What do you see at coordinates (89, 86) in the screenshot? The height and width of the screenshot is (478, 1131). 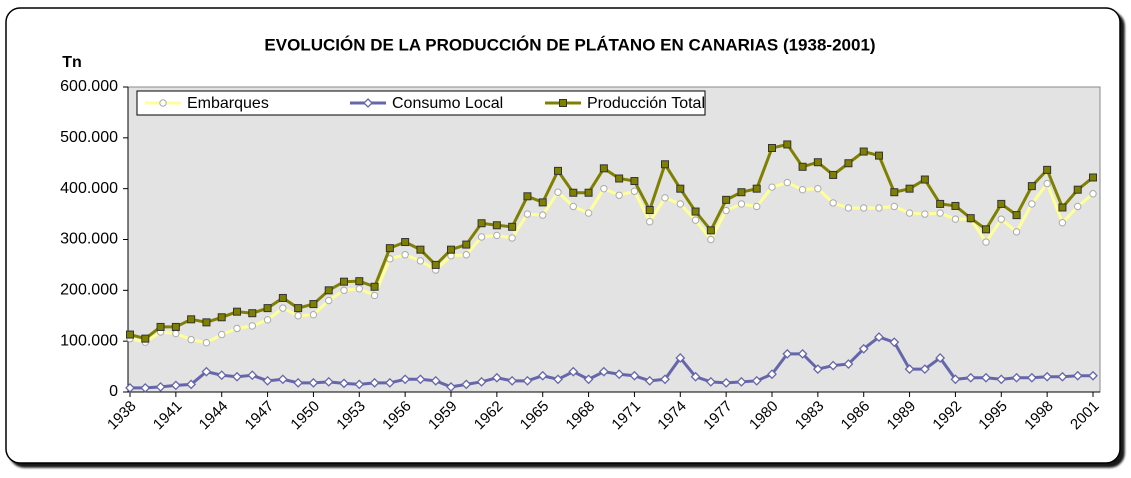 I see `y-tick-label: 600.000` at bounding box center [89, 86].